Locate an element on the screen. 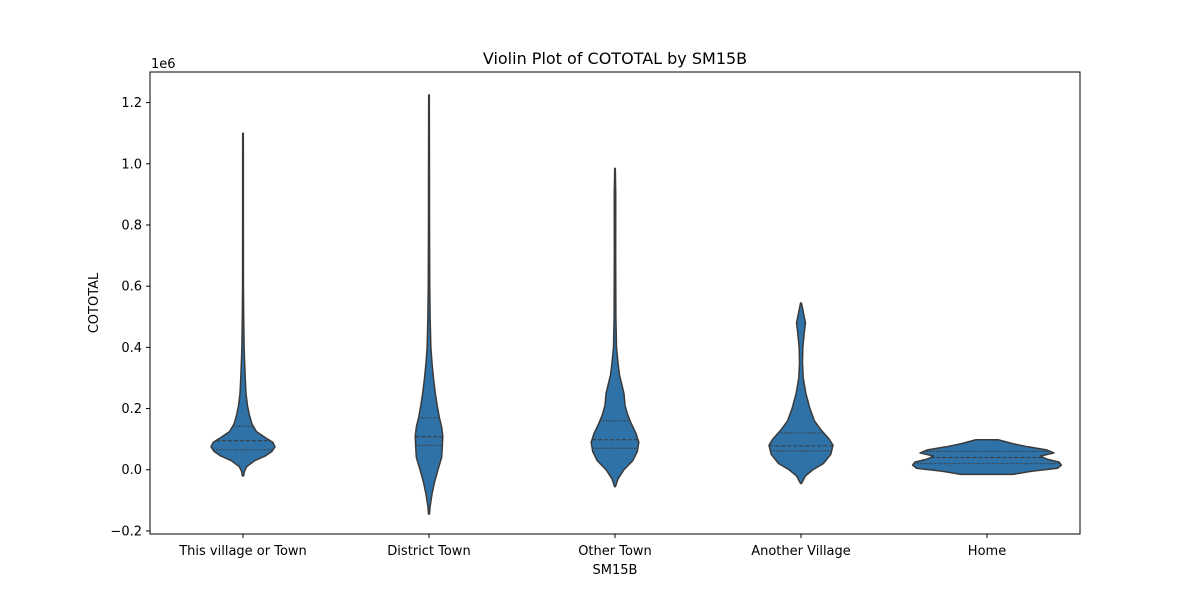 Image resolution: width=1200 pixels, height=600 pixels. y-tick-label: 0.4 is located at coordinates (131, 348).